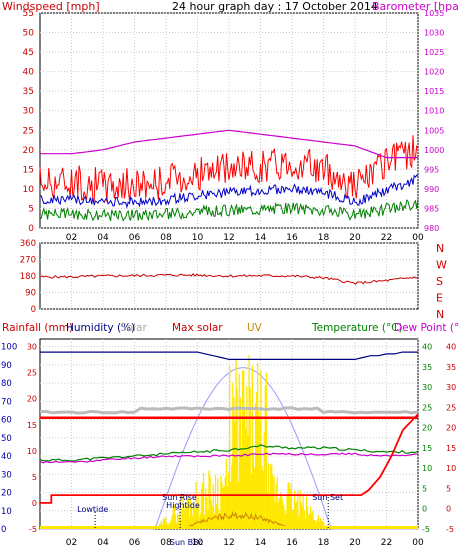 The height and width of the screenshot is (555, 460). I want to click on temperature-y-tick: 5, so click(424, 488).